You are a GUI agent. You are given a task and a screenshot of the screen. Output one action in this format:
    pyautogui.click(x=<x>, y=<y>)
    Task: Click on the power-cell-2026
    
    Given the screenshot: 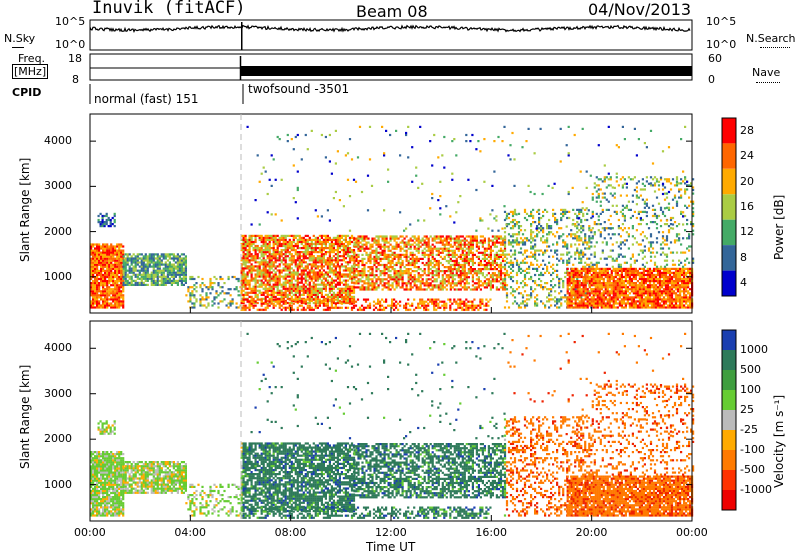 What is the action you would take?
    pyautogui.click(x=313, y=248)
    